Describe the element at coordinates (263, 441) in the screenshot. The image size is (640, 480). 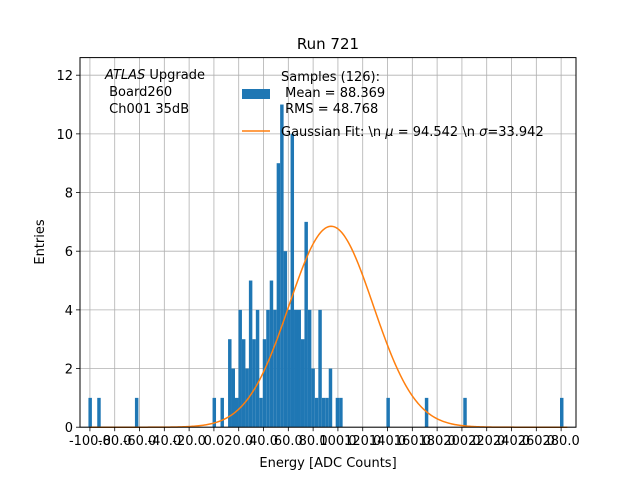
I see `x-tick-label: 40.0` at that location.